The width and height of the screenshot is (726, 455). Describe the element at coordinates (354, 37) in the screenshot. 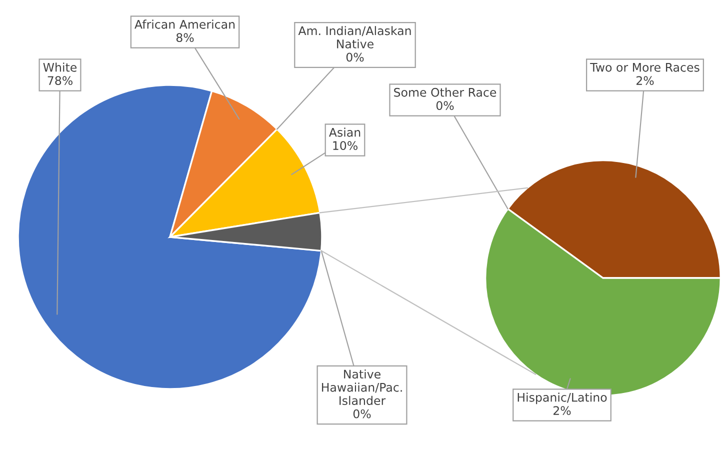

I see `category-label: Am. Indian/Alaskan Native` at that location.